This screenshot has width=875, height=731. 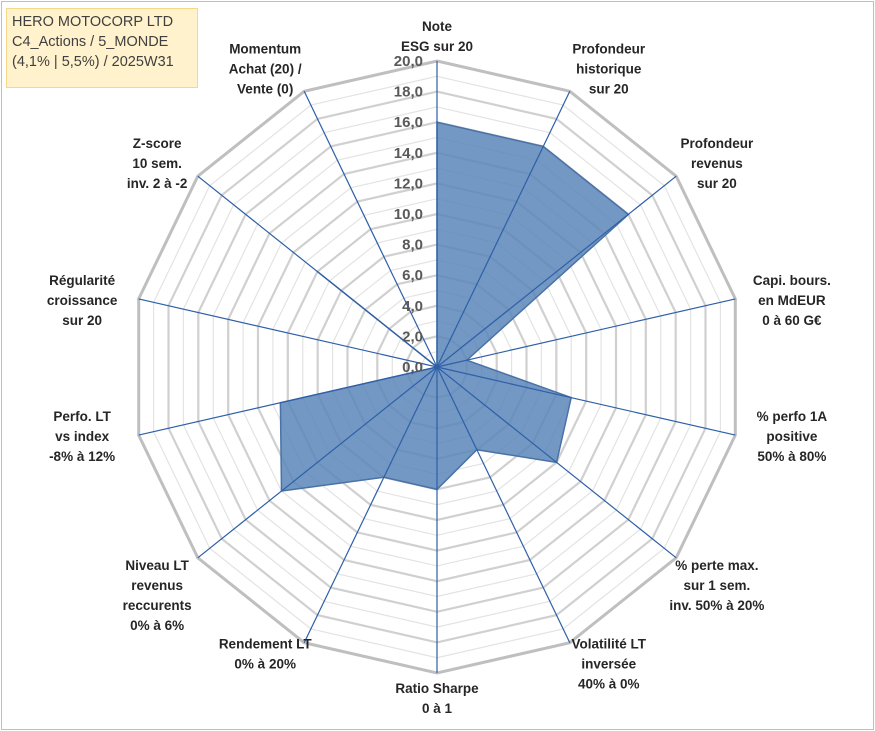 I want to click on category-label-line: historique, so click(x=609, y=68).